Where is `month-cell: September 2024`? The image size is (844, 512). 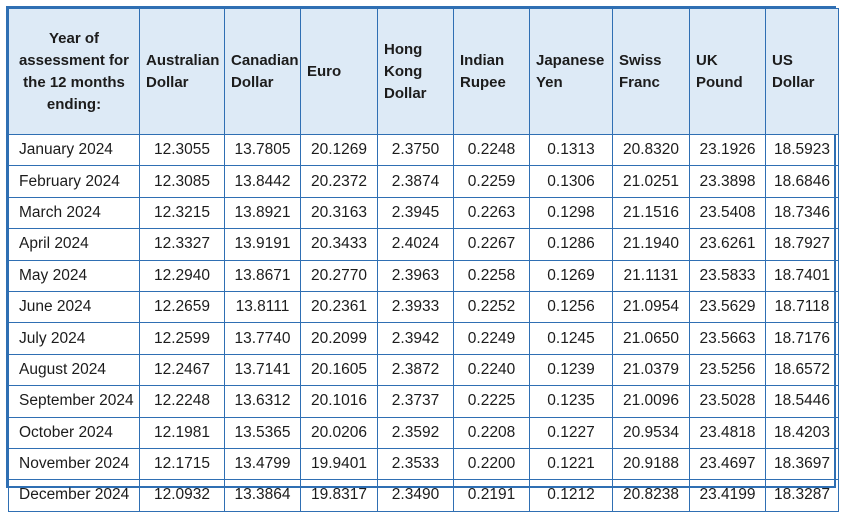 month-cell: September 2024 is located at coordinates (74, 401).